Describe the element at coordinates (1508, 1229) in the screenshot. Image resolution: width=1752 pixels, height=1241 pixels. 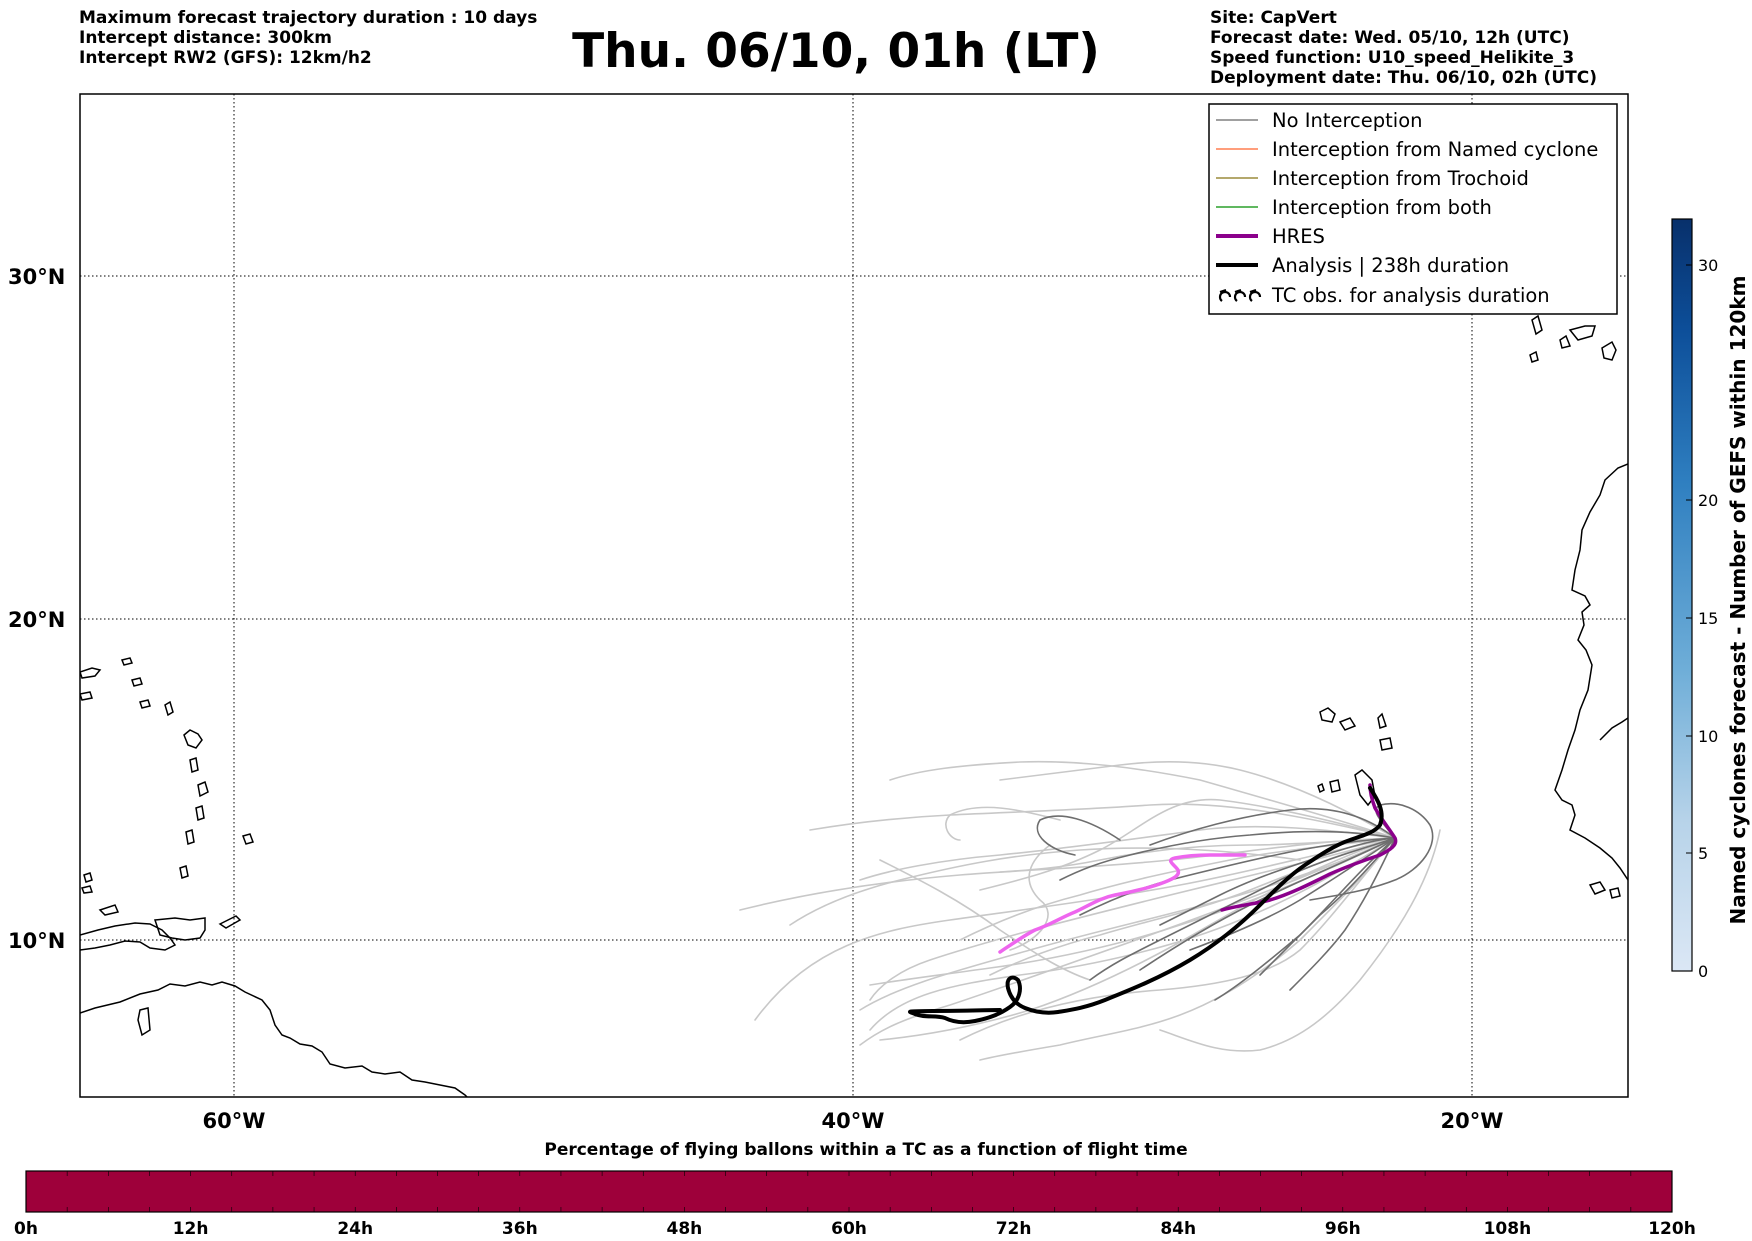
I see `bottom-colorbar-tick-label: 108h` at that location.